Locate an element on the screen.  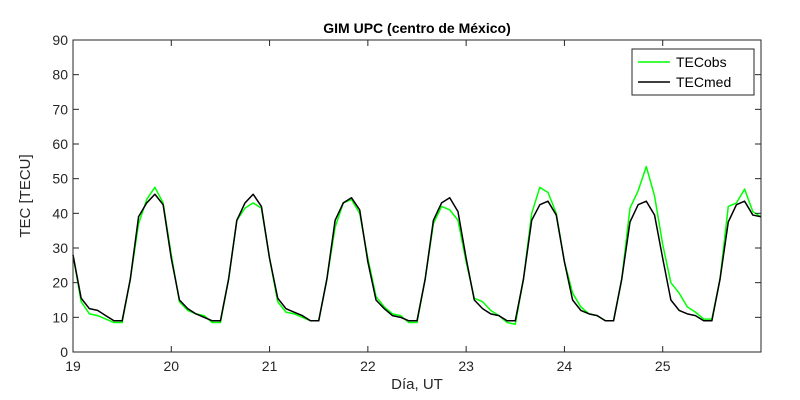
legend: TECobs TECmed is located at coordinates (693, 72).